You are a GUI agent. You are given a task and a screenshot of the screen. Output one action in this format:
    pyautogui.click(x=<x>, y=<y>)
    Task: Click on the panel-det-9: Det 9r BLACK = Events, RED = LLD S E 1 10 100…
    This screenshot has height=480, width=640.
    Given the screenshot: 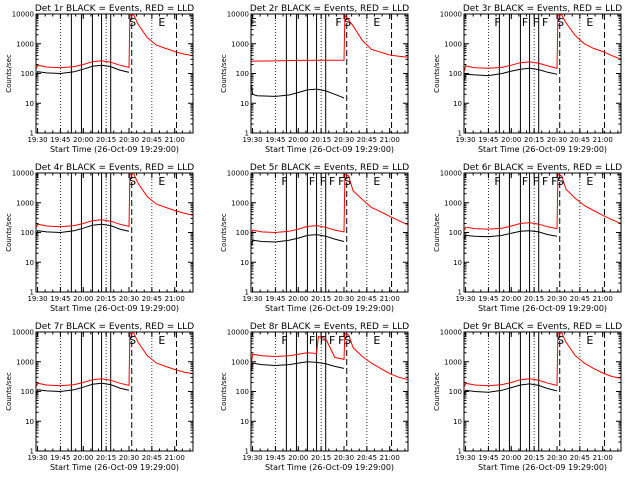 What is the action you would take?
    pyautogui.click(x=527, y=397)
    